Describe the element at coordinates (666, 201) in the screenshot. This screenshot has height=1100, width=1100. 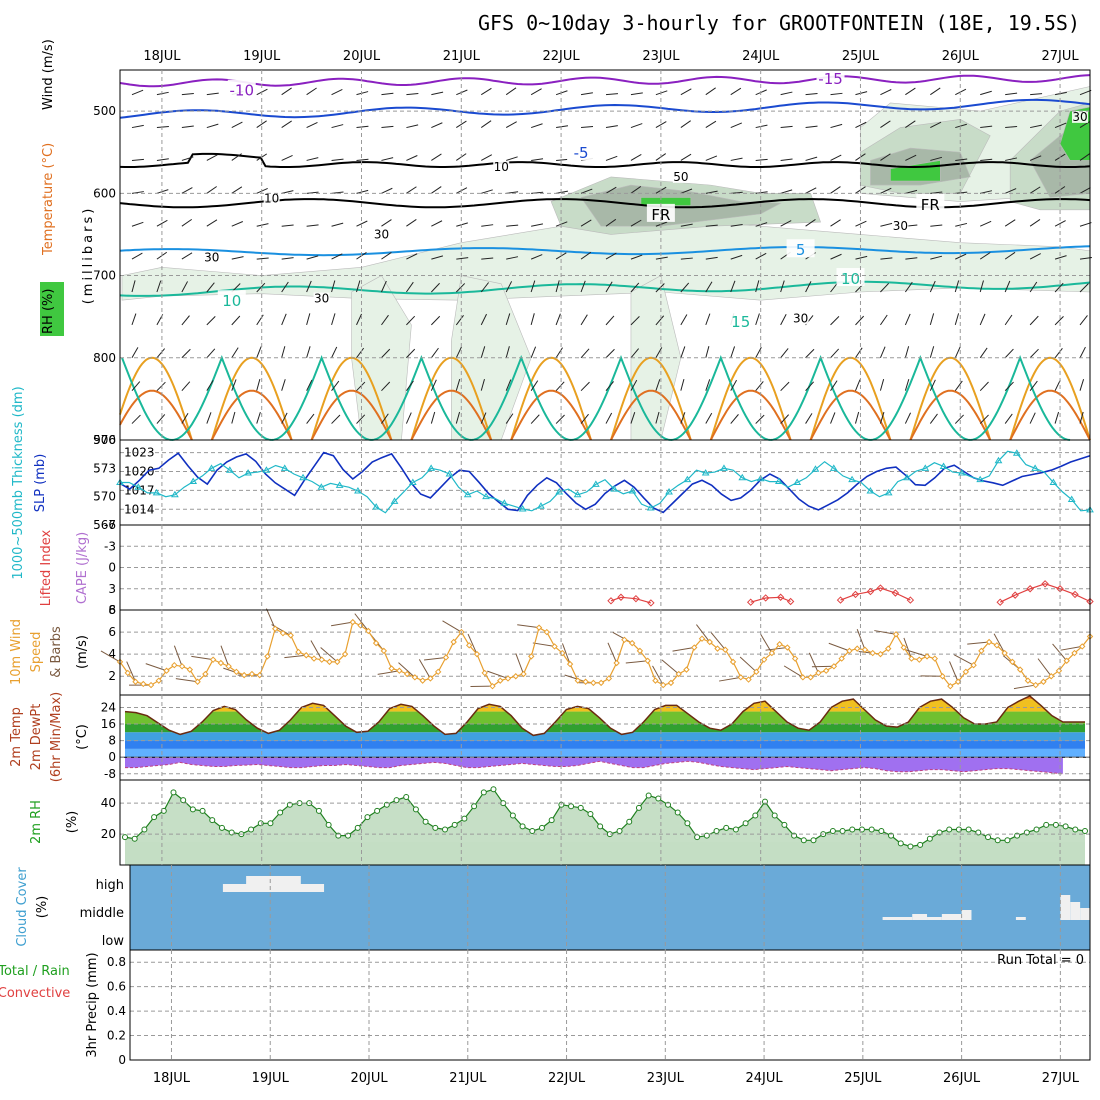
I see `rh-shade` at that location.